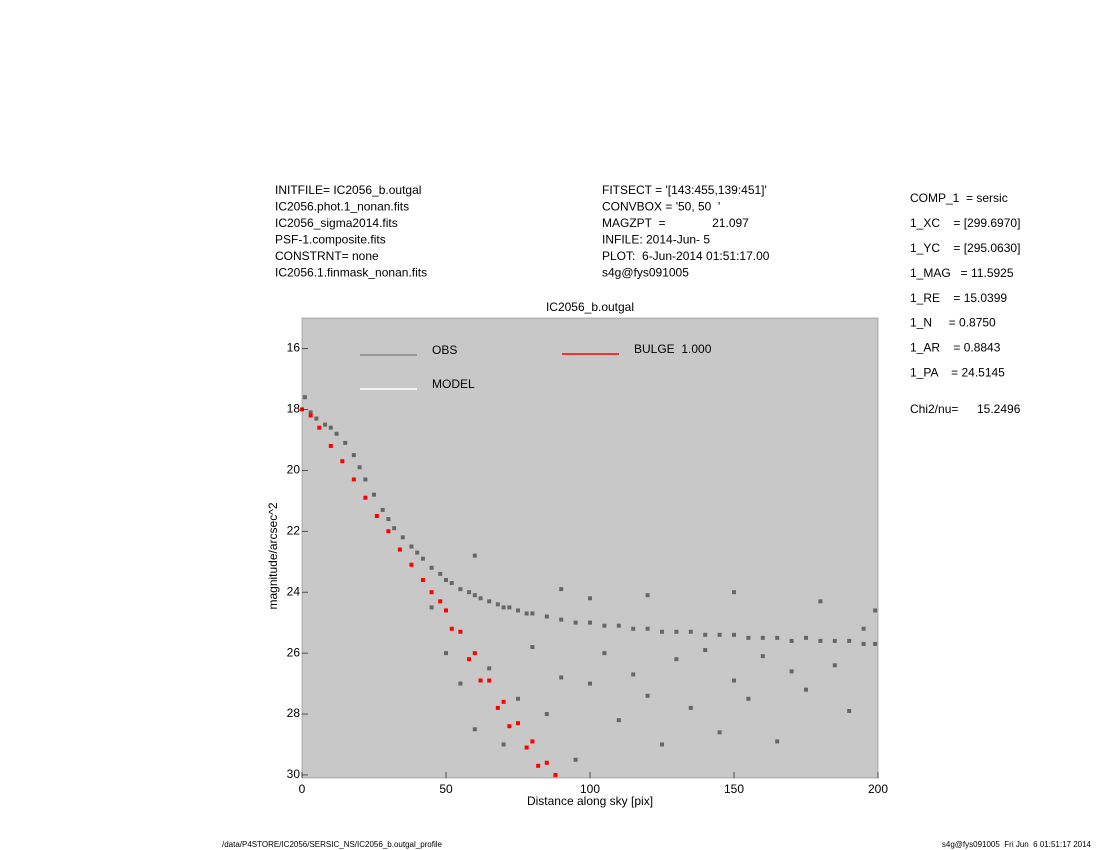 This screenshot has height=850, width=1100. What do you see at coordinates (675, 223) in the screenshot?
I see `header-line: MAGZPT = 21.097` at bounding box center [675, 223].